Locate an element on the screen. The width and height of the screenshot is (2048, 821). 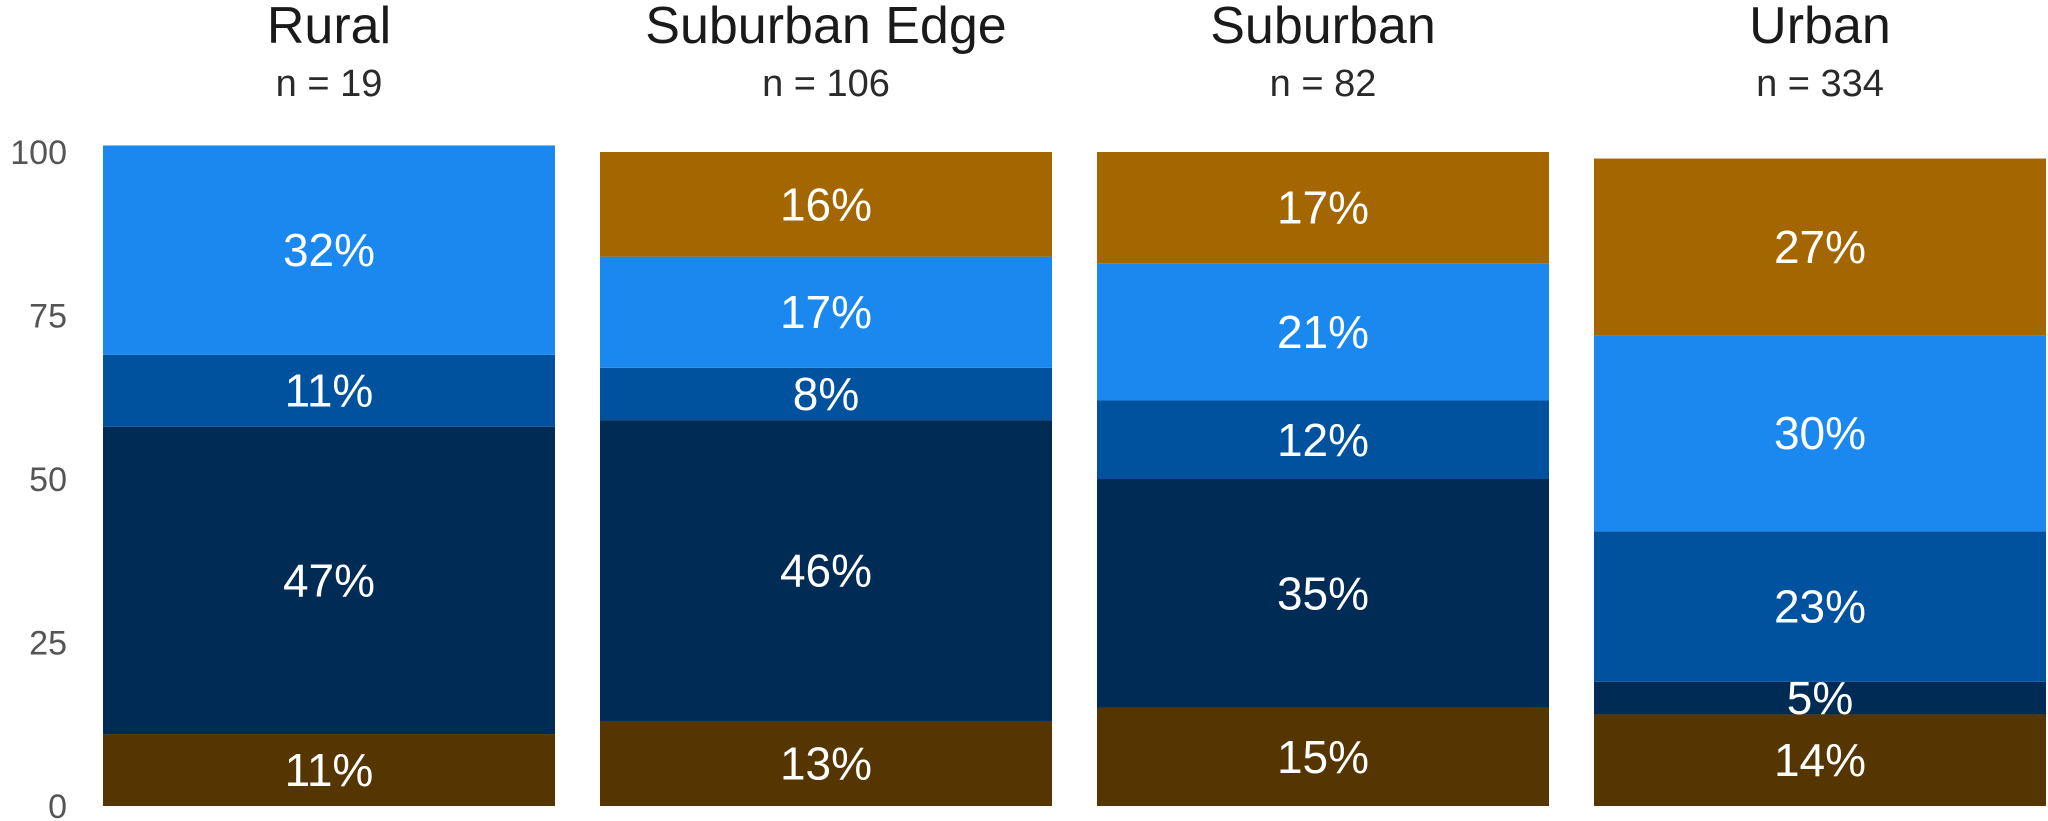
data-label: 23% is located at coordinates (1820, 607).